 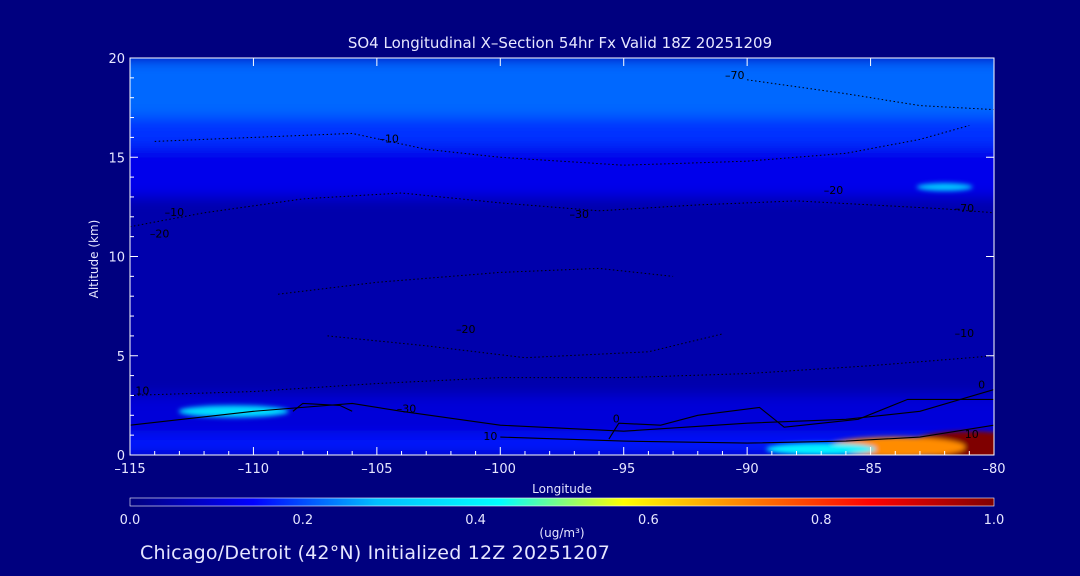 What do you see at coordinates (376, 469) in the screenshot?
I see `x-tick-label: –105` at bounding box center [376, 469].